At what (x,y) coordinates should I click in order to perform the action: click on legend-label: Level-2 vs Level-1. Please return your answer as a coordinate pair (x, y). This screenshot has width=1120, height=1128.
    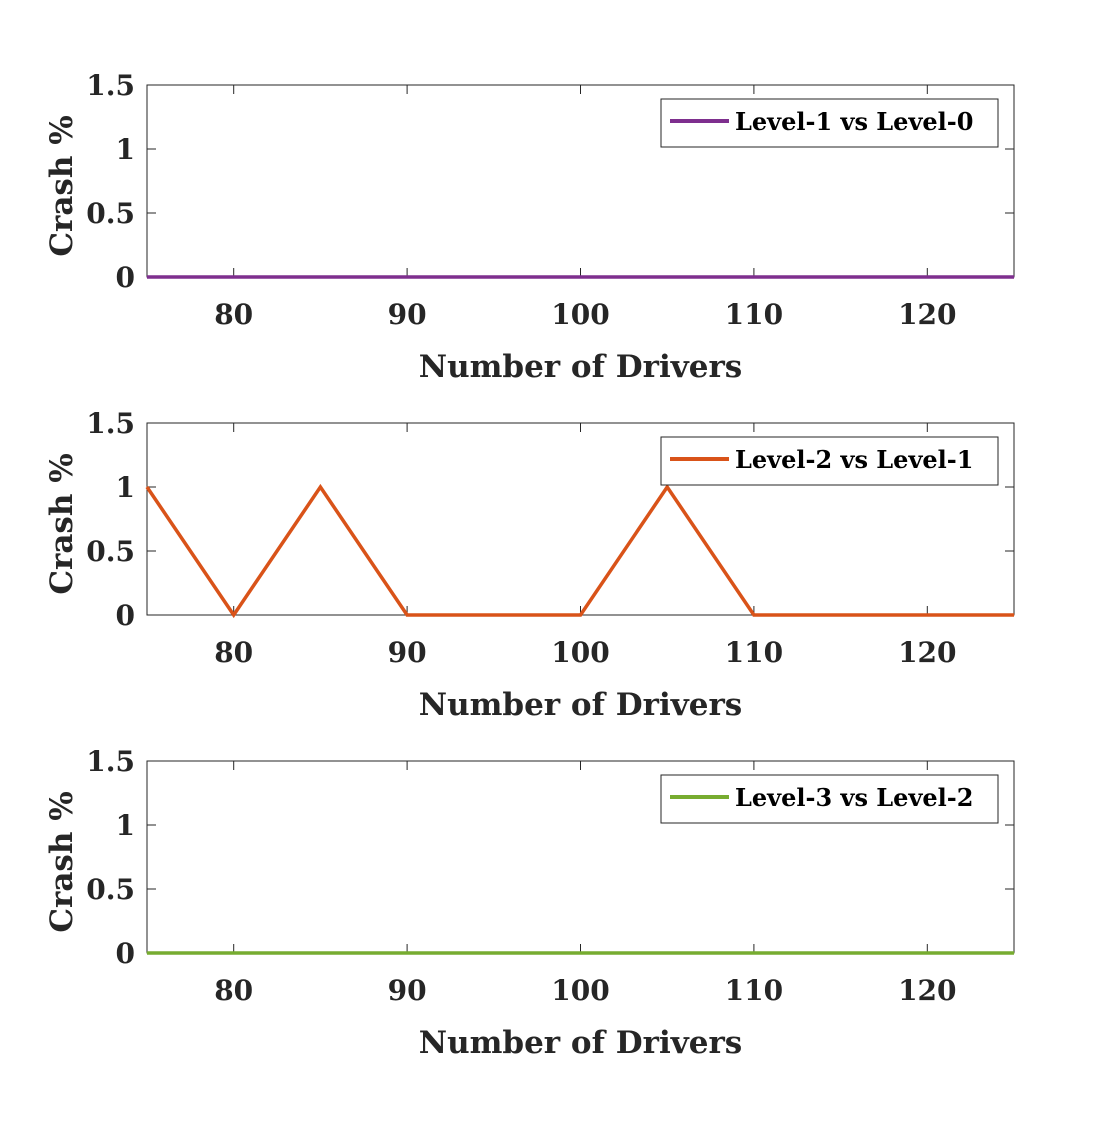
    Looking at the image, I should click on (854, 459).